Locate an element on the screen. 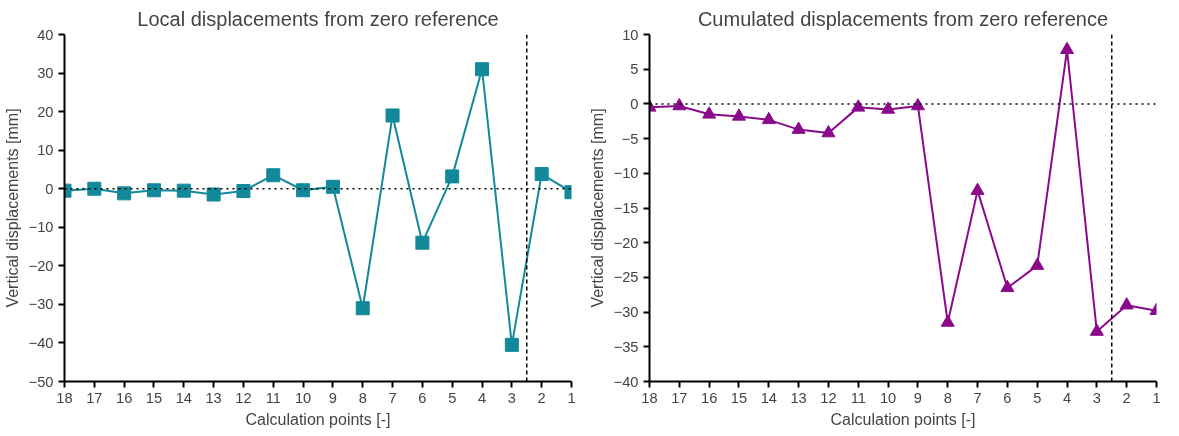 The height and width of the screenshot is (436, 1179). y-tick-label: 5 is located at coordinates (634, 69).